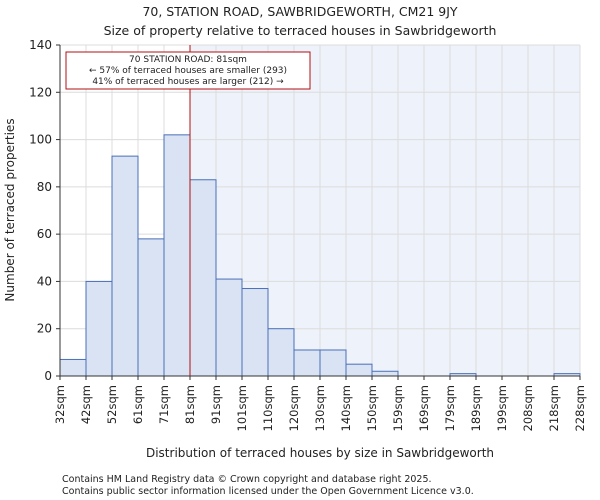 This screenshot has height=500, width=600. Describe the element at coordinates (528, 408) in the screenshot. I see `x-tick-label: 208sqm` at that location.